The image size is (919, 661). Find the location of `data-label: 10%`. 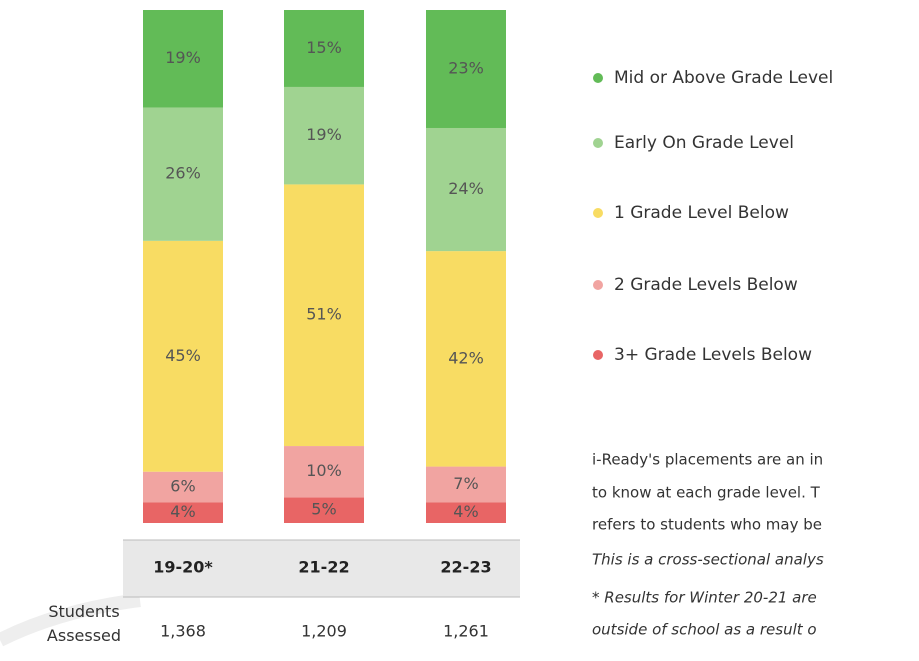

data-label: 10% is located at coordinates (324, 470).